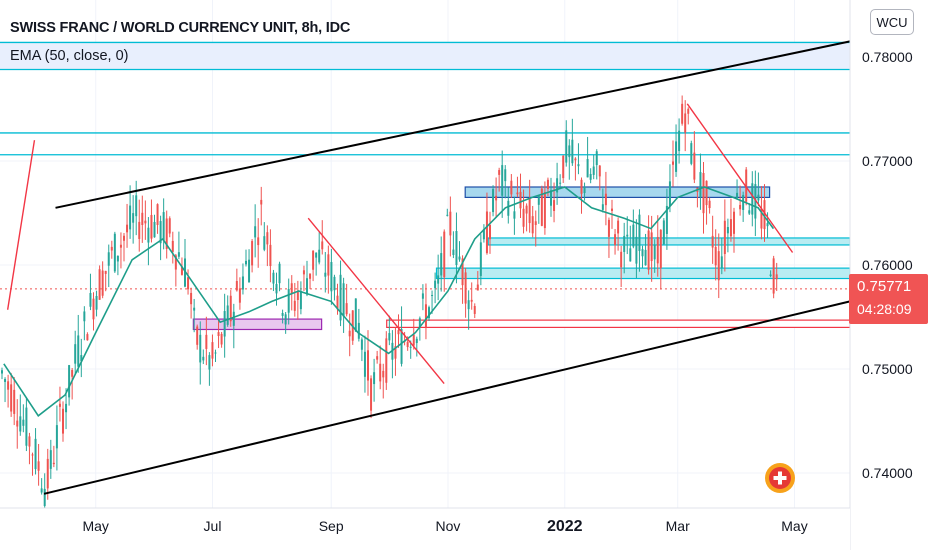 The image size is (932, 555). What do you see at coordinates (887, 57) in the screenshot?
I see `y-tick-label: 0.78000` at bounding box center [887, 57].